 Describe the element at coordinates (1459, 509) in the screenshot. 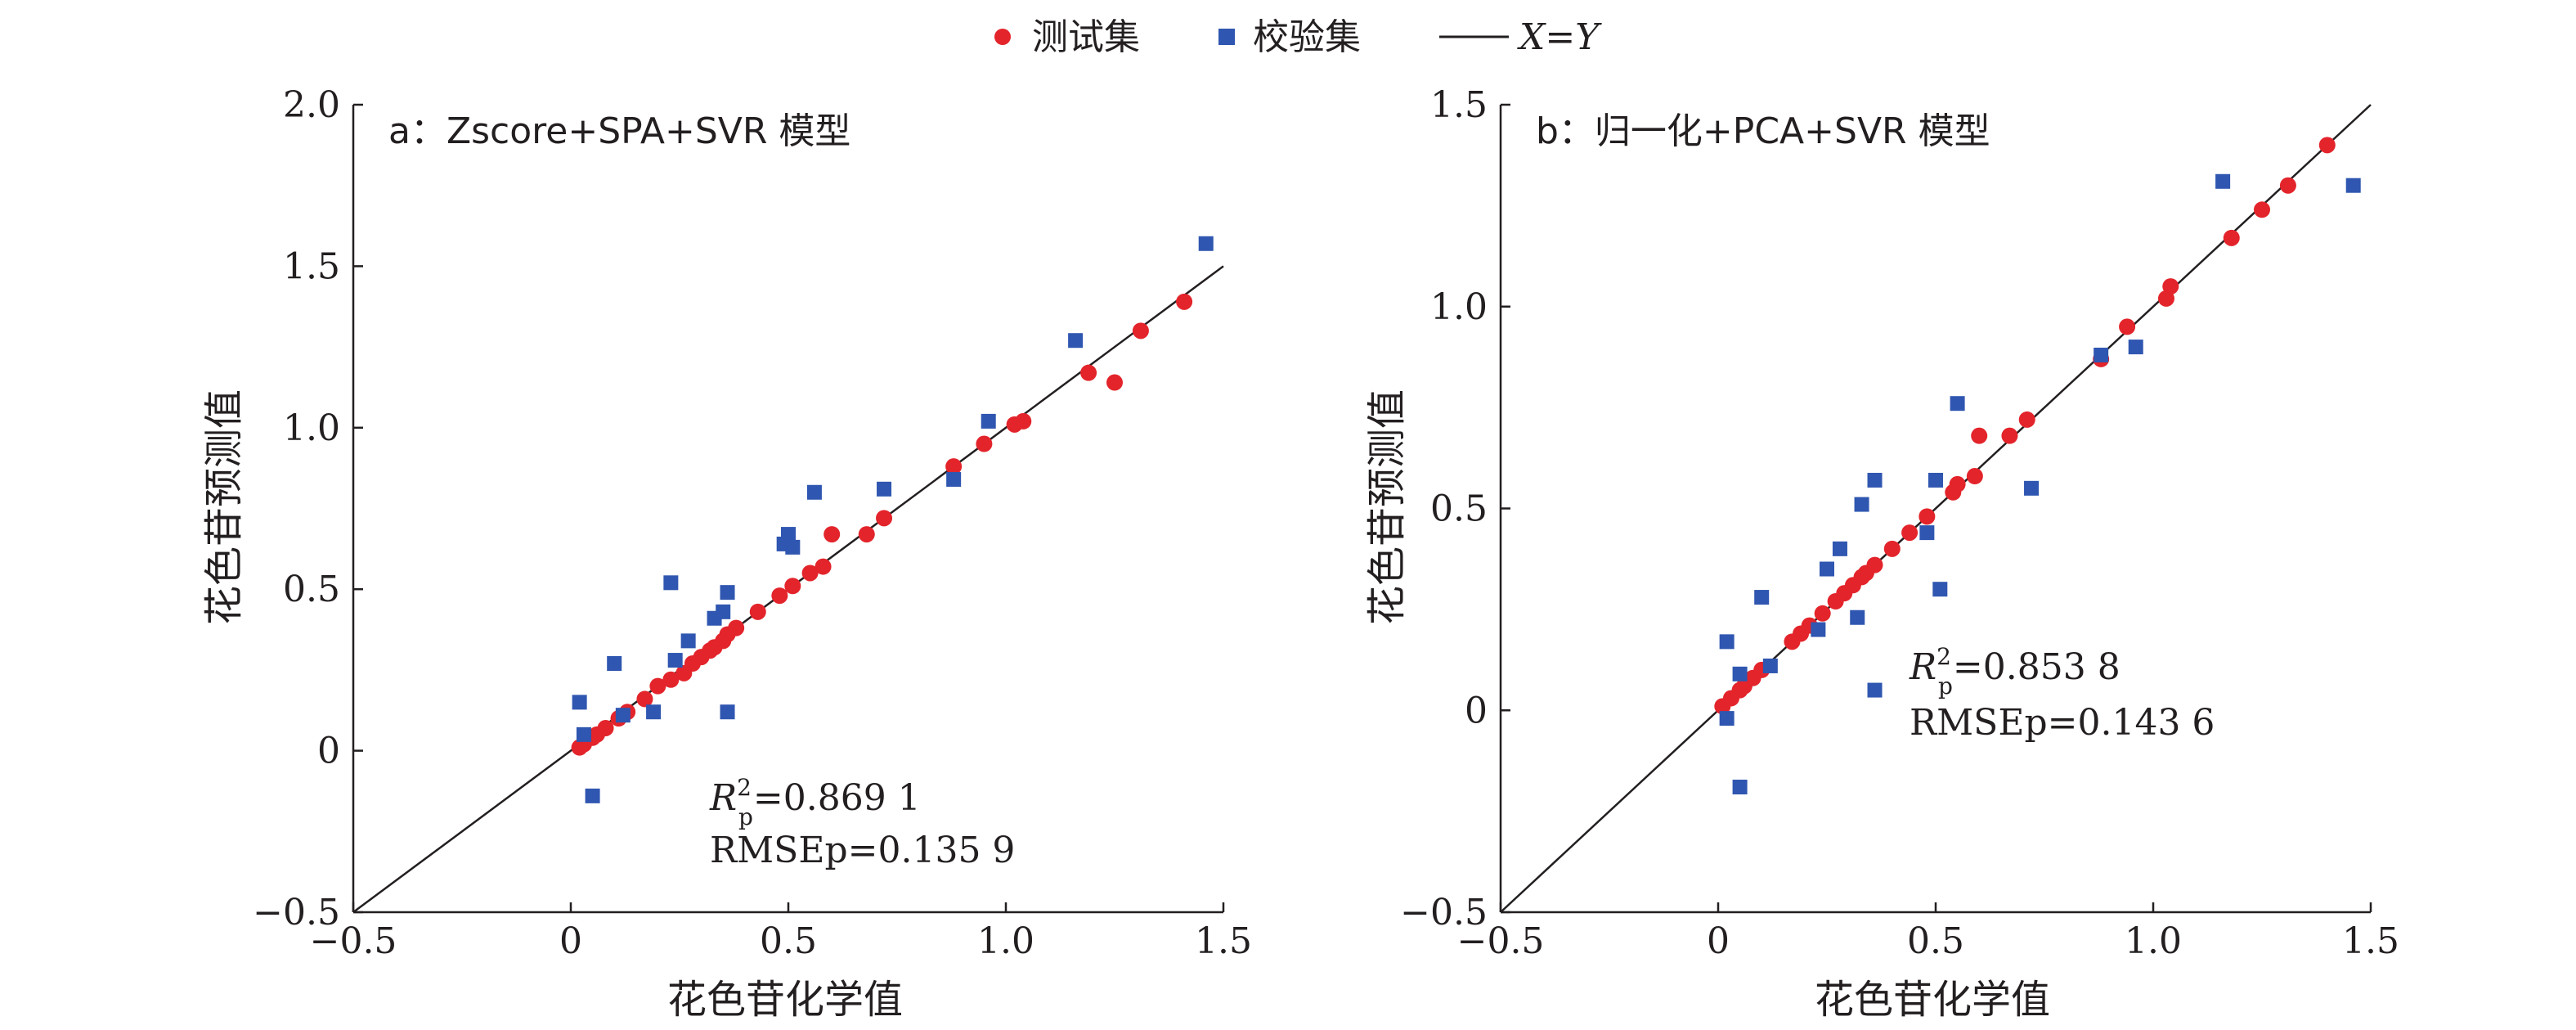

I see `panel-b-y-tick-label: 0.5` at that location.